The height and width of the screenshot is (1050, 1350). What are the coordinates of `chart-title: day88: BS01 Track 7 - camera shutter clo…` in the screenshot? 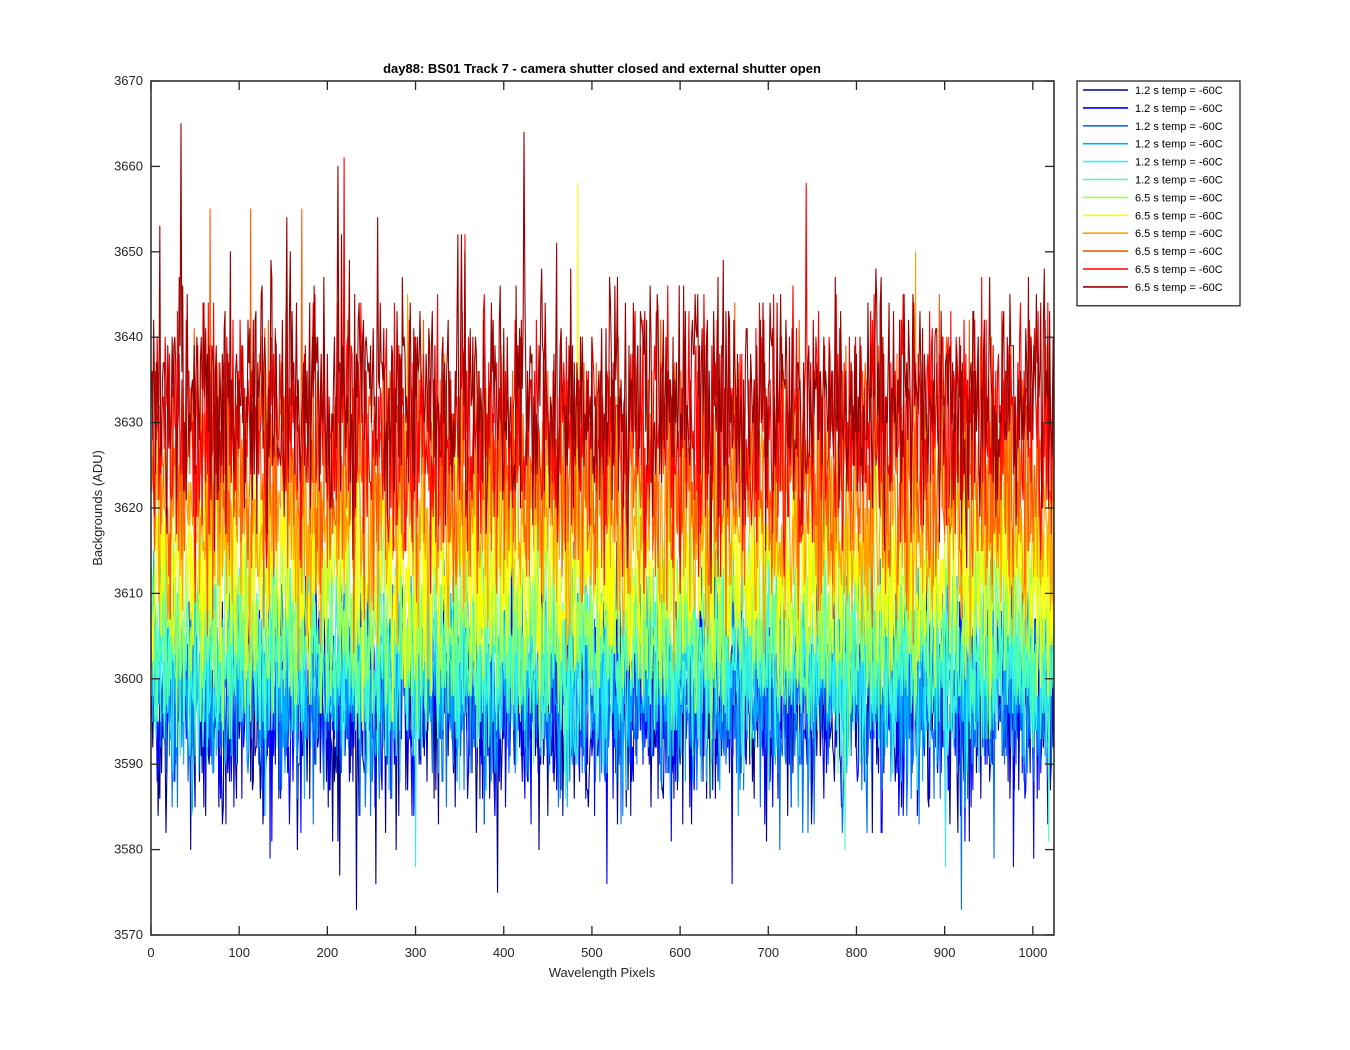 It's located at (602, 68).